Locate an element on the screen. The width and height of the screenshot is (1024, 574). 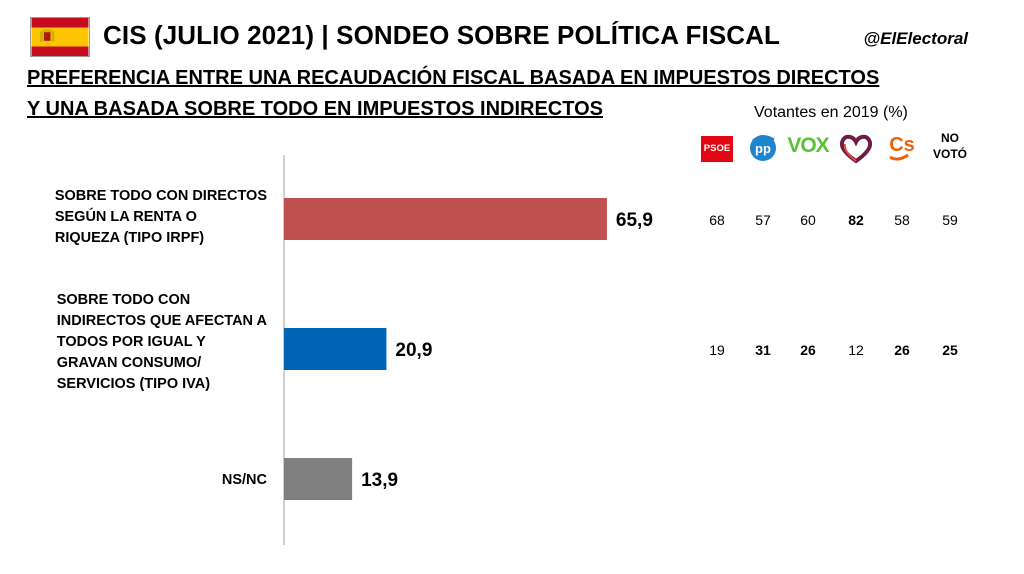
voters-cell-r1-c5: 25 is located at coordinates (950, 350).